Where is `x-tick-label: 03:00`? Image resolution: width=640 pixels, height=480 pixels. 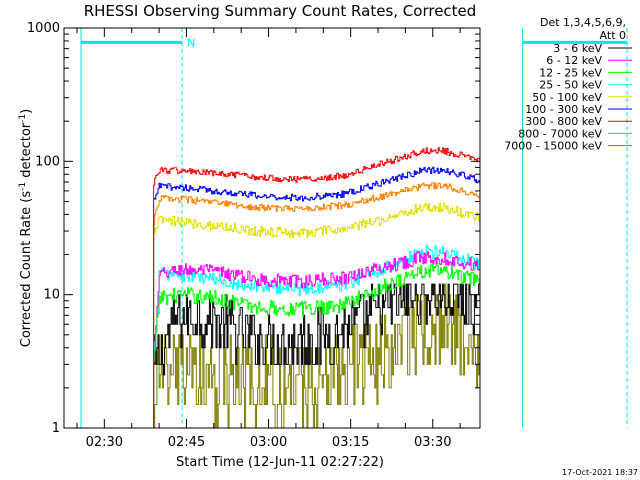 x-tick-label: 03:00 is located at coordinates (268, 442).